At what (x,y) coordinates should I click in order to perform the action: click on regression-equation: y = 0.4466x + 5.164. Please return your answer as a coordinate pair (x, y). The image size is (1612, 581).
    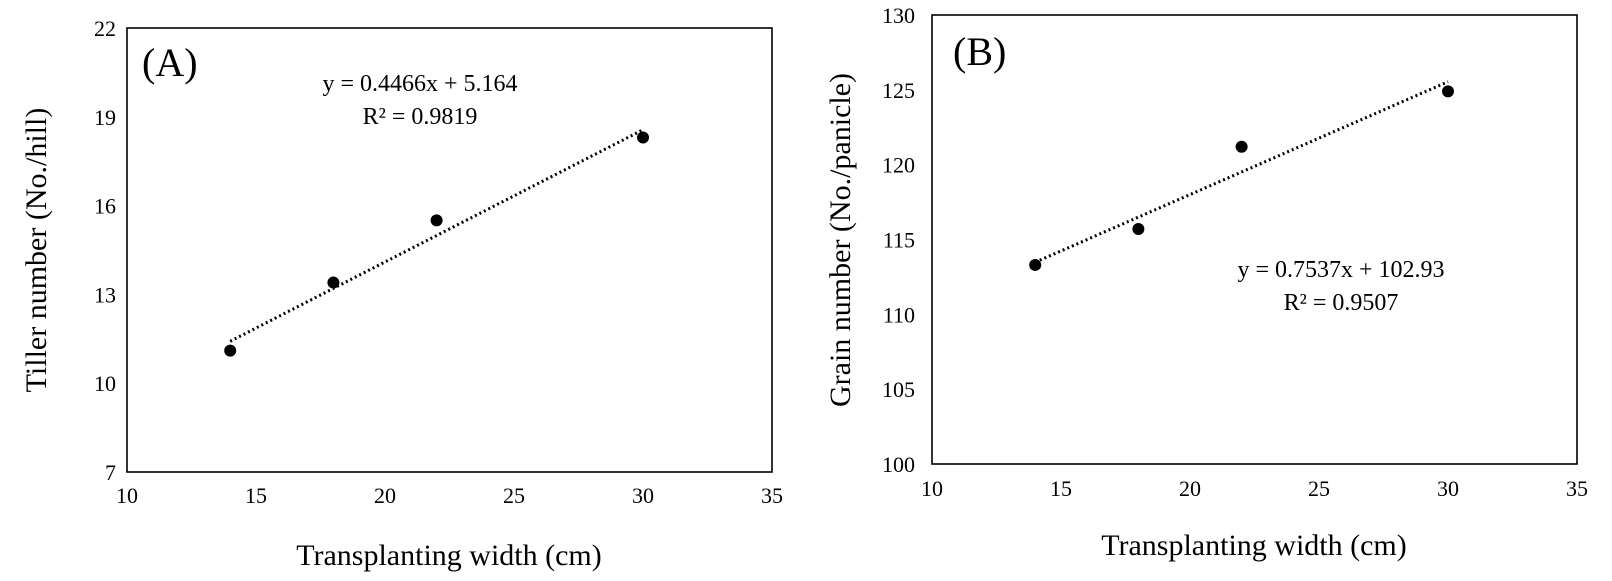
    Looking at the image, I should click on (419, 84).